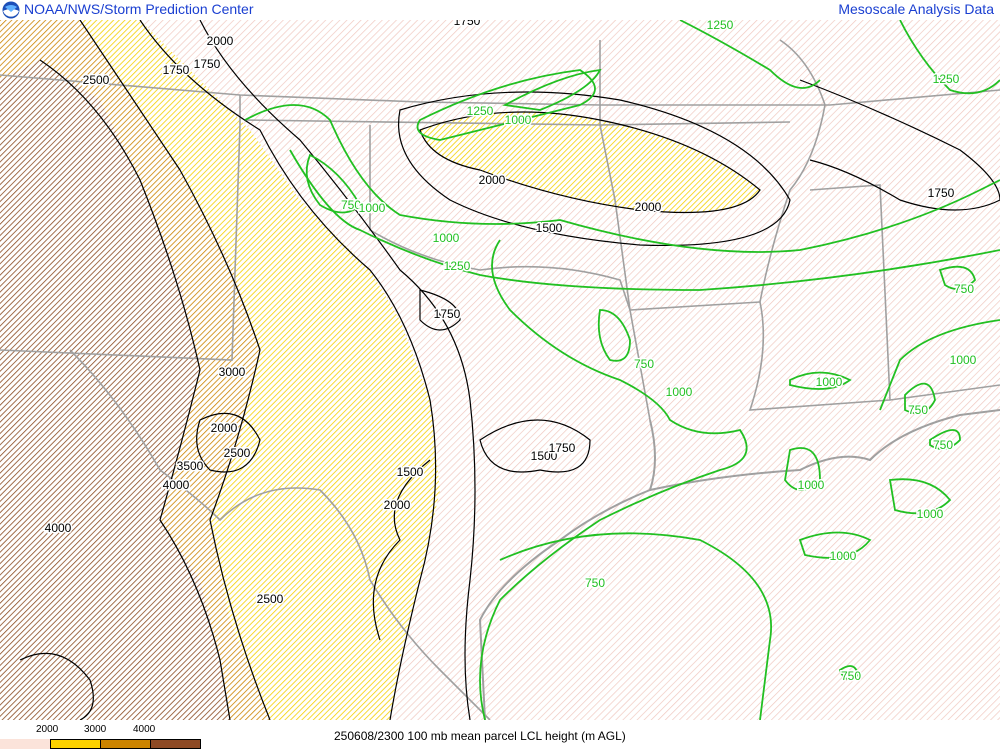  Describe the element at coordinates (47, 729) in the screenshot. I see `legend-tick: 2000` at that location.